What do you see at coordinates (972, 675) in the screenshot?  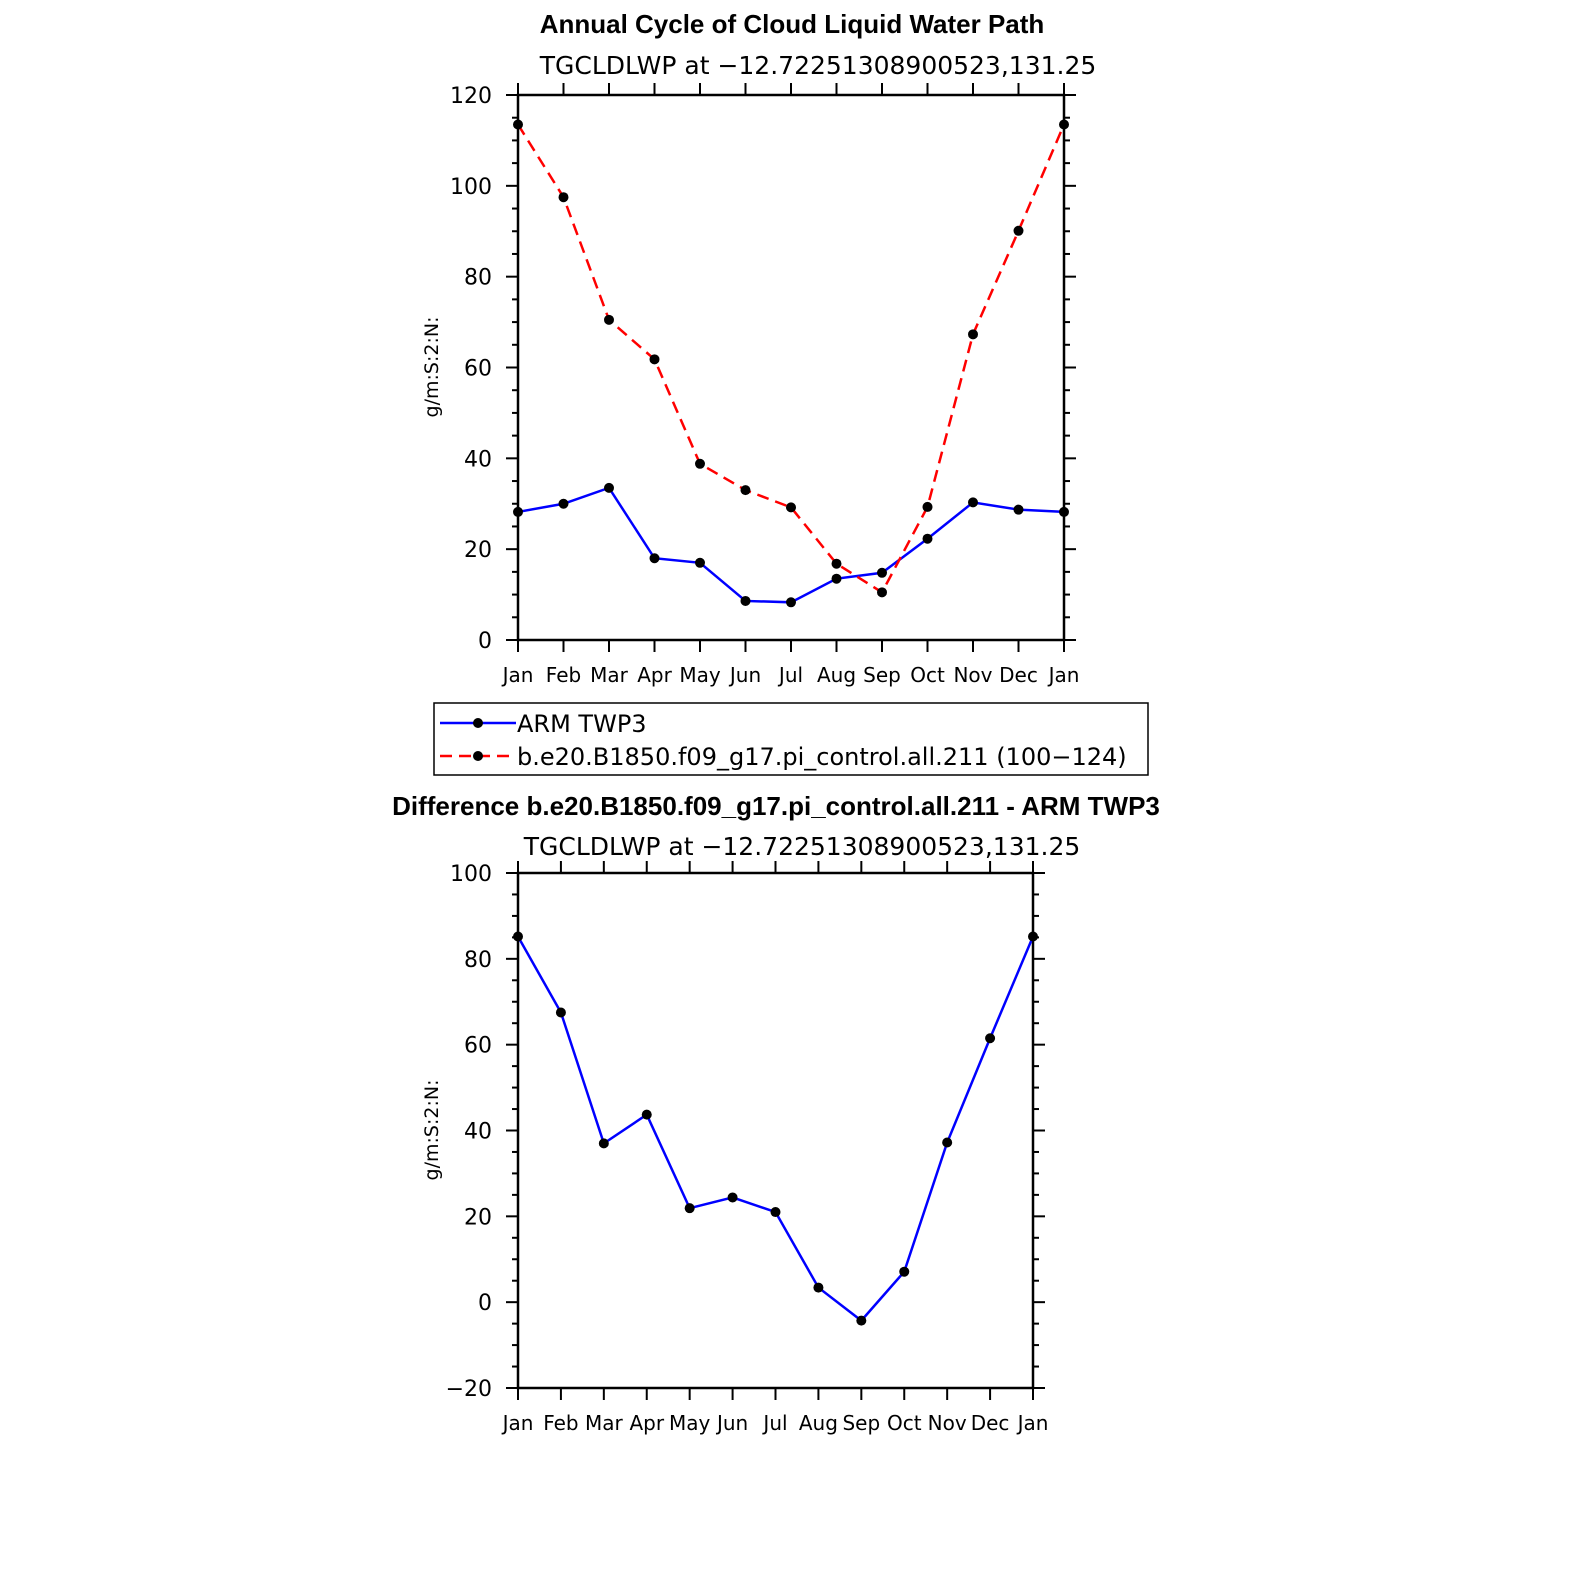 I see `chart1-xtick-label: Nov` at bounding box center [972, 675].